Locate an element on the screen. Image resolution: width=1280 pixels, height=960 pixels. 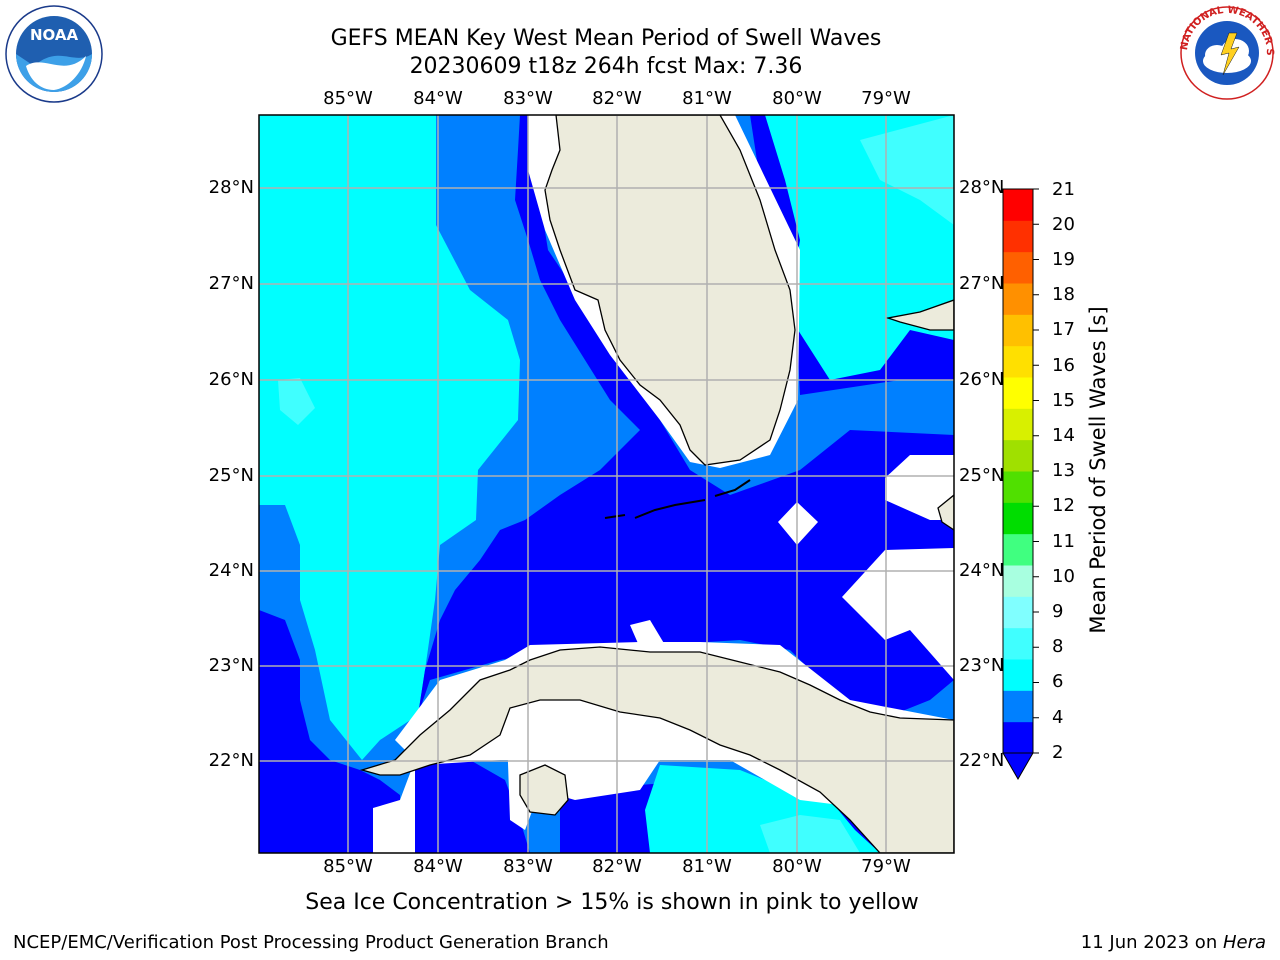
lon-label-top: 84°W is located at coordinates (438, 98).